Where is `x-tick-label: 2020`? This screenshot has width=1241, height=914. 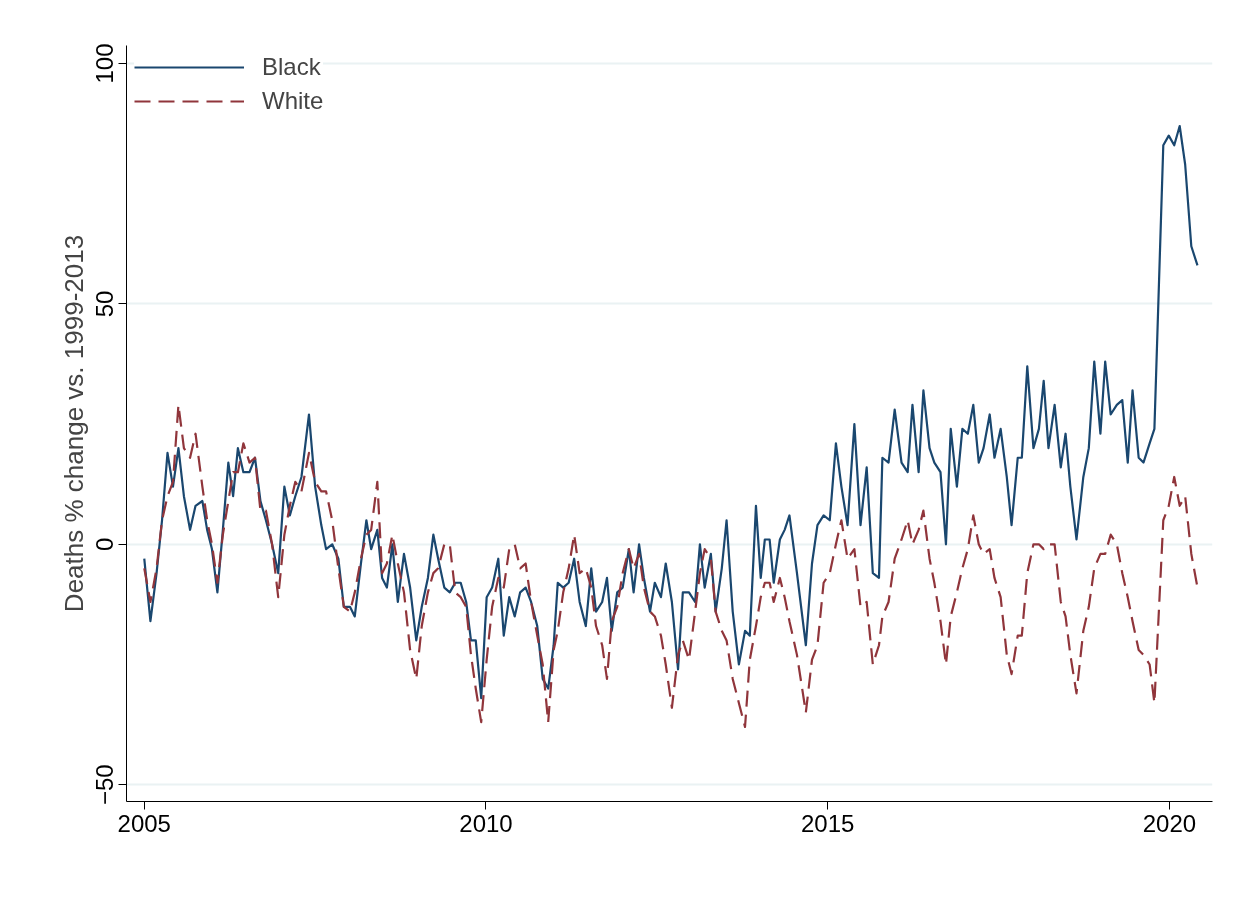
x-tick-label: 2020 is located at coordinates (1169, 823).